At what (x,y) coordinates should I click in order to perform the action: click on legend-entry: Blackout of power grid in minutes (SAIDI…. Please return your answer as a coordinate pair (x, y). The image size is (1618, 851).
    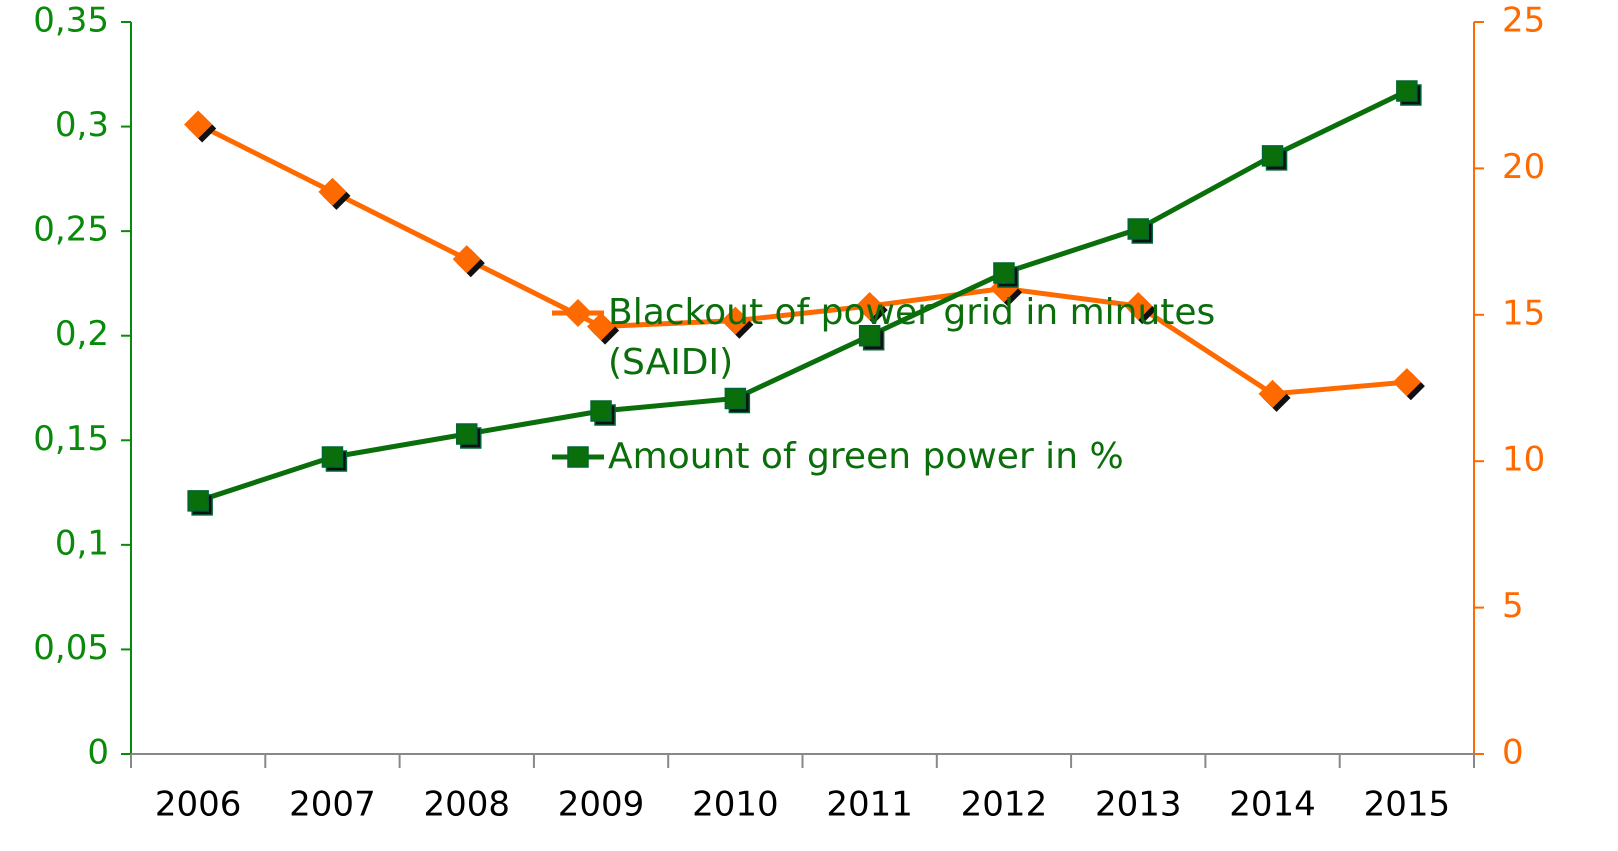
    Looking at the image, I should click on (910, 338).